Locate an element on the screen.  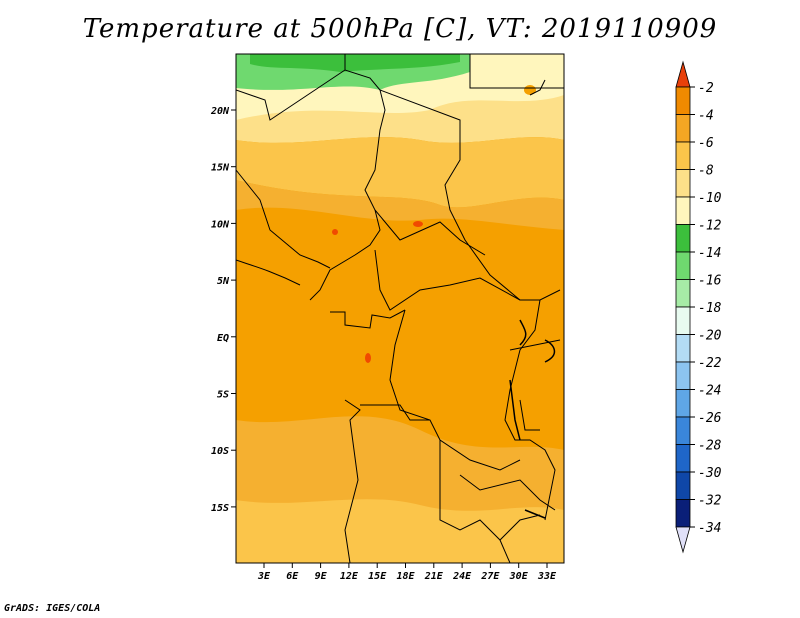
colorbar-label: -24 is located at coordinates (709, 391).